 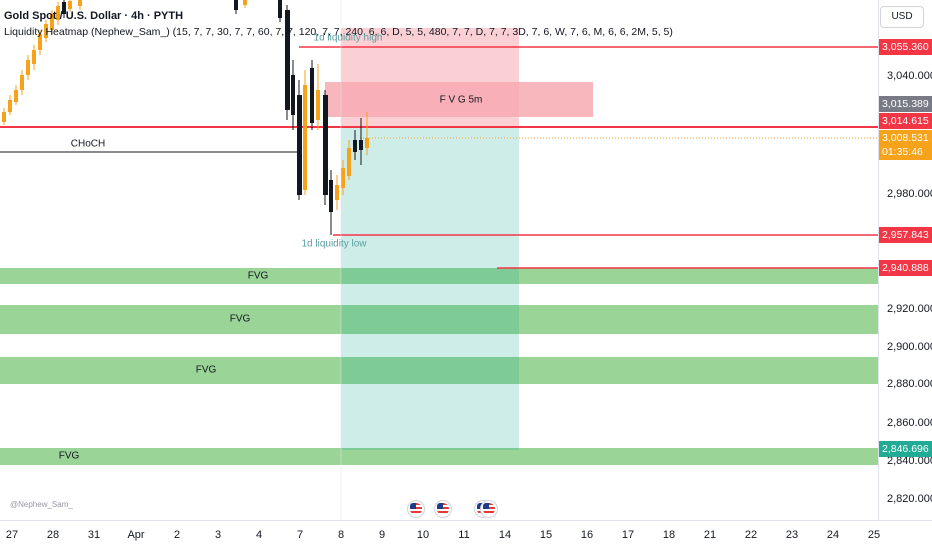 I want to click on time-tick: 18, so click(x=669, y=535).